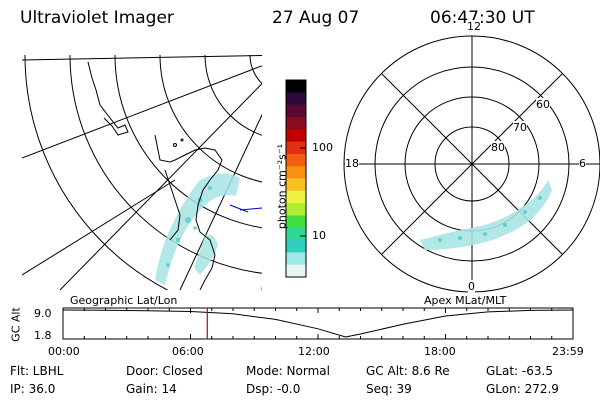 Image resolution: width=600 pixels, height=400 pixels. What do you see at coordinates (465, 300) in the screenshot?
I see `polar-plot-label: Apex MLat/MLT` at bounding box center [465, 300].